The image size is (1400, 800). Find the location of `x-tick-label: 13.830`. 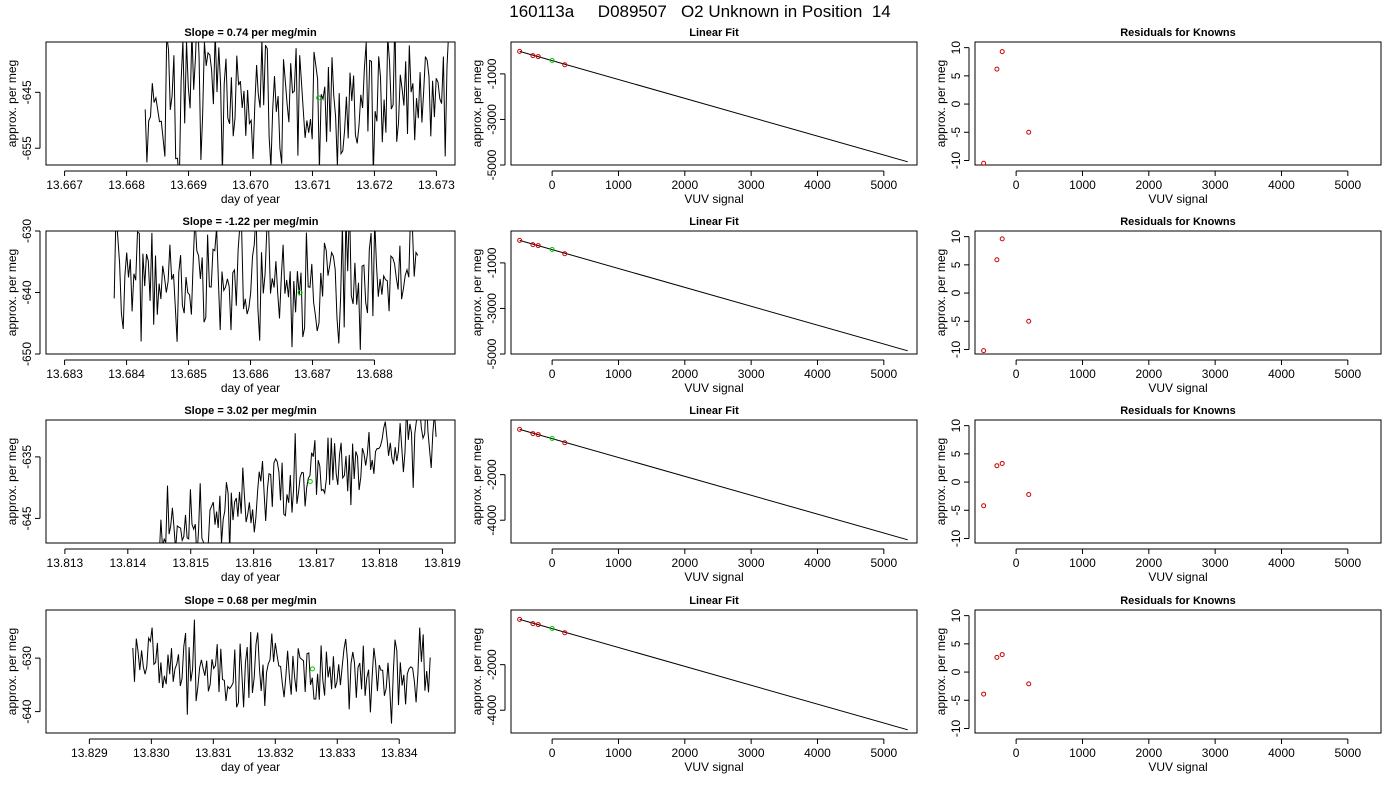

x-tick-label: 13.830 is located at coordinates (151, 753).